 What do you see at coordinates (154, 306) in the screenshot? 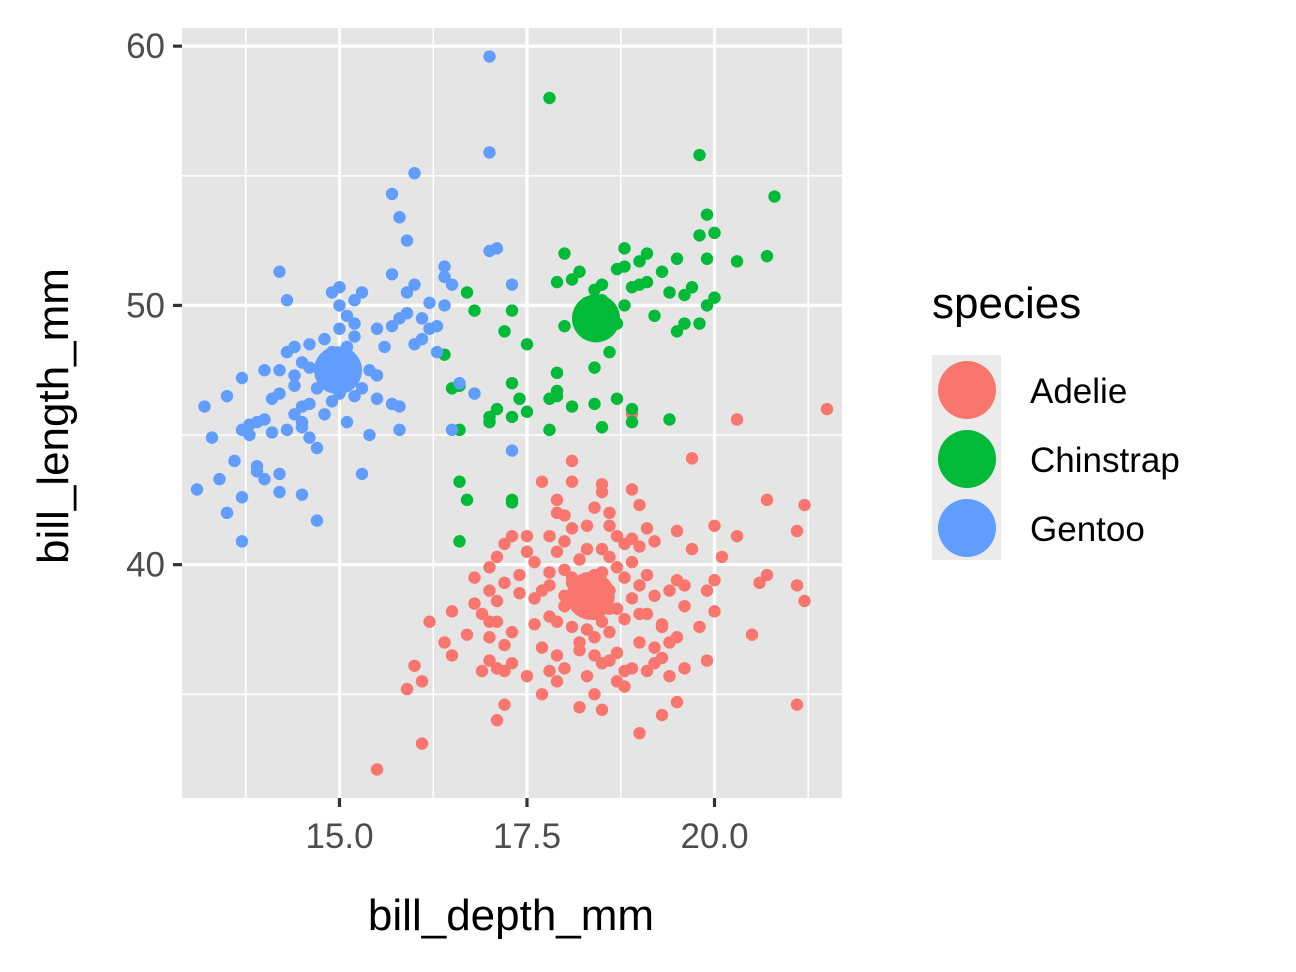
I see `y-axis: 40 50 60` at bounding box center [154, 306].